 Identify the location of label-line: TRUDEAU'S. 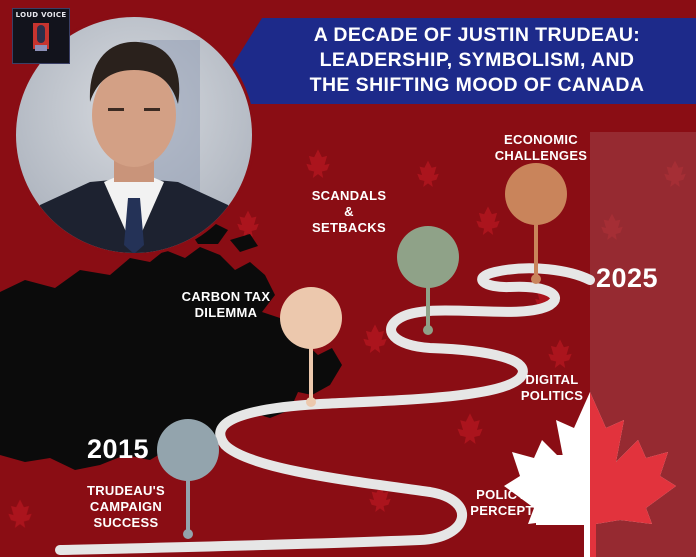
(125, 490).